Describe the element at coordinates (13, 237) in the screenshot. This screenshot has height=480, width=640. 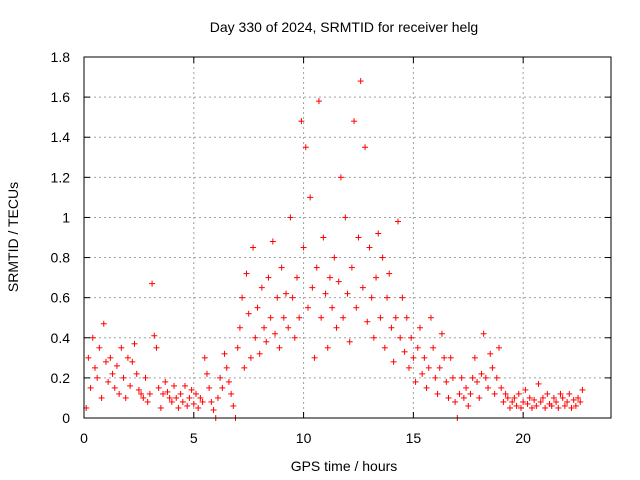
I see `y-axis-label: SRMTID / TECUs` at that location.